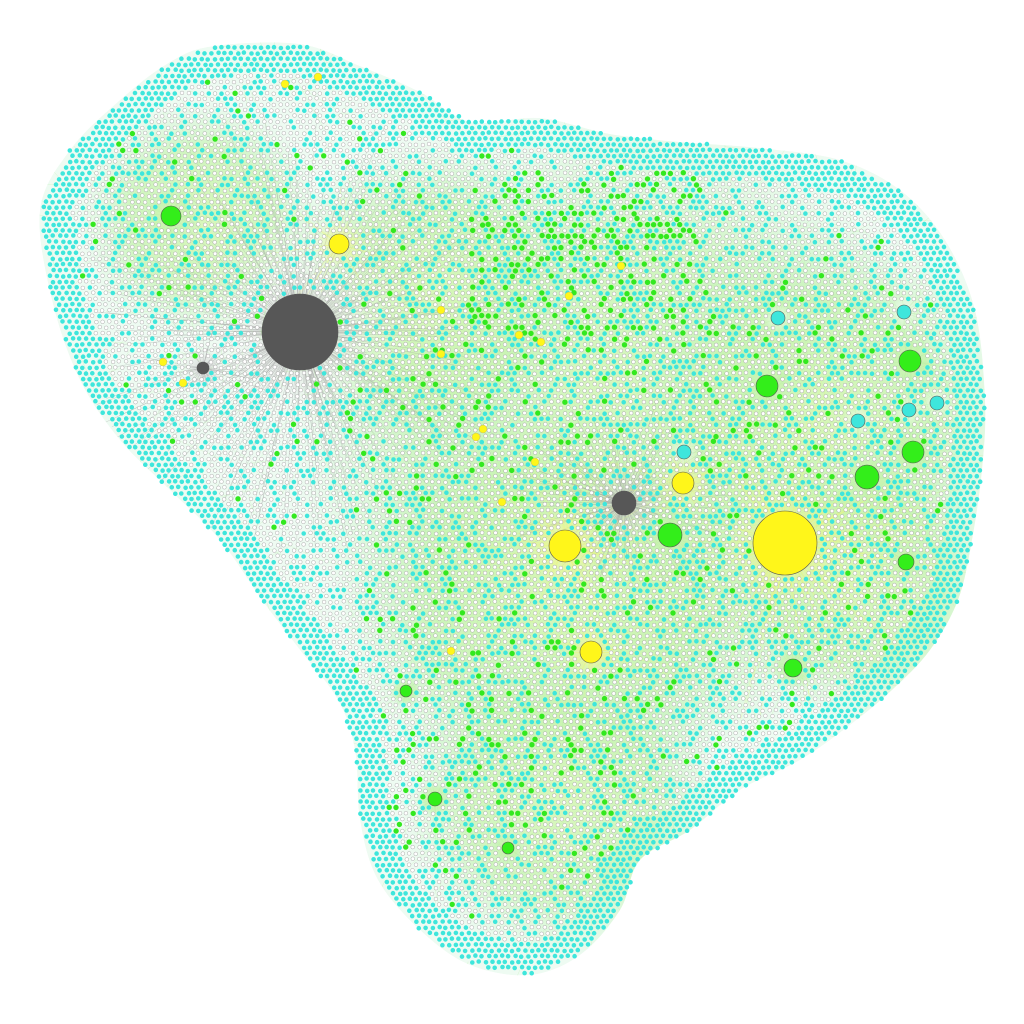 This screenshot has width=1024, height=1024. What do you see at coordinates (203, 368) in the screenshot?
I see `hub-dark-small` at bounding box center [203, 368].